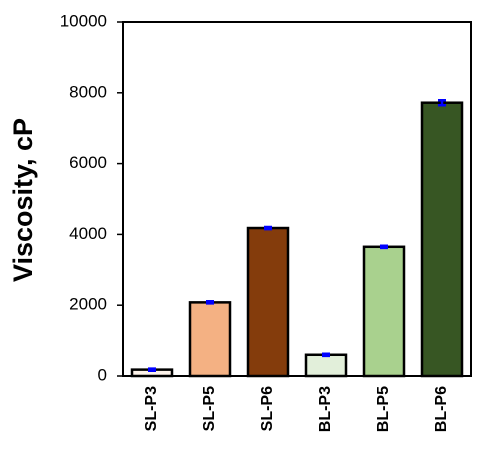  I want to click on y-tick-label: 8000, so click(88, 91).